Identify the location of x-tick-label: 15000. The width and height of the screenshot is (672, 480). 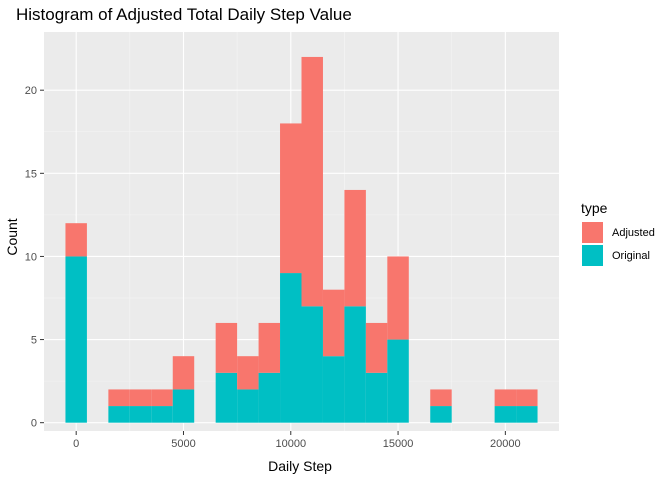
(398, 444).